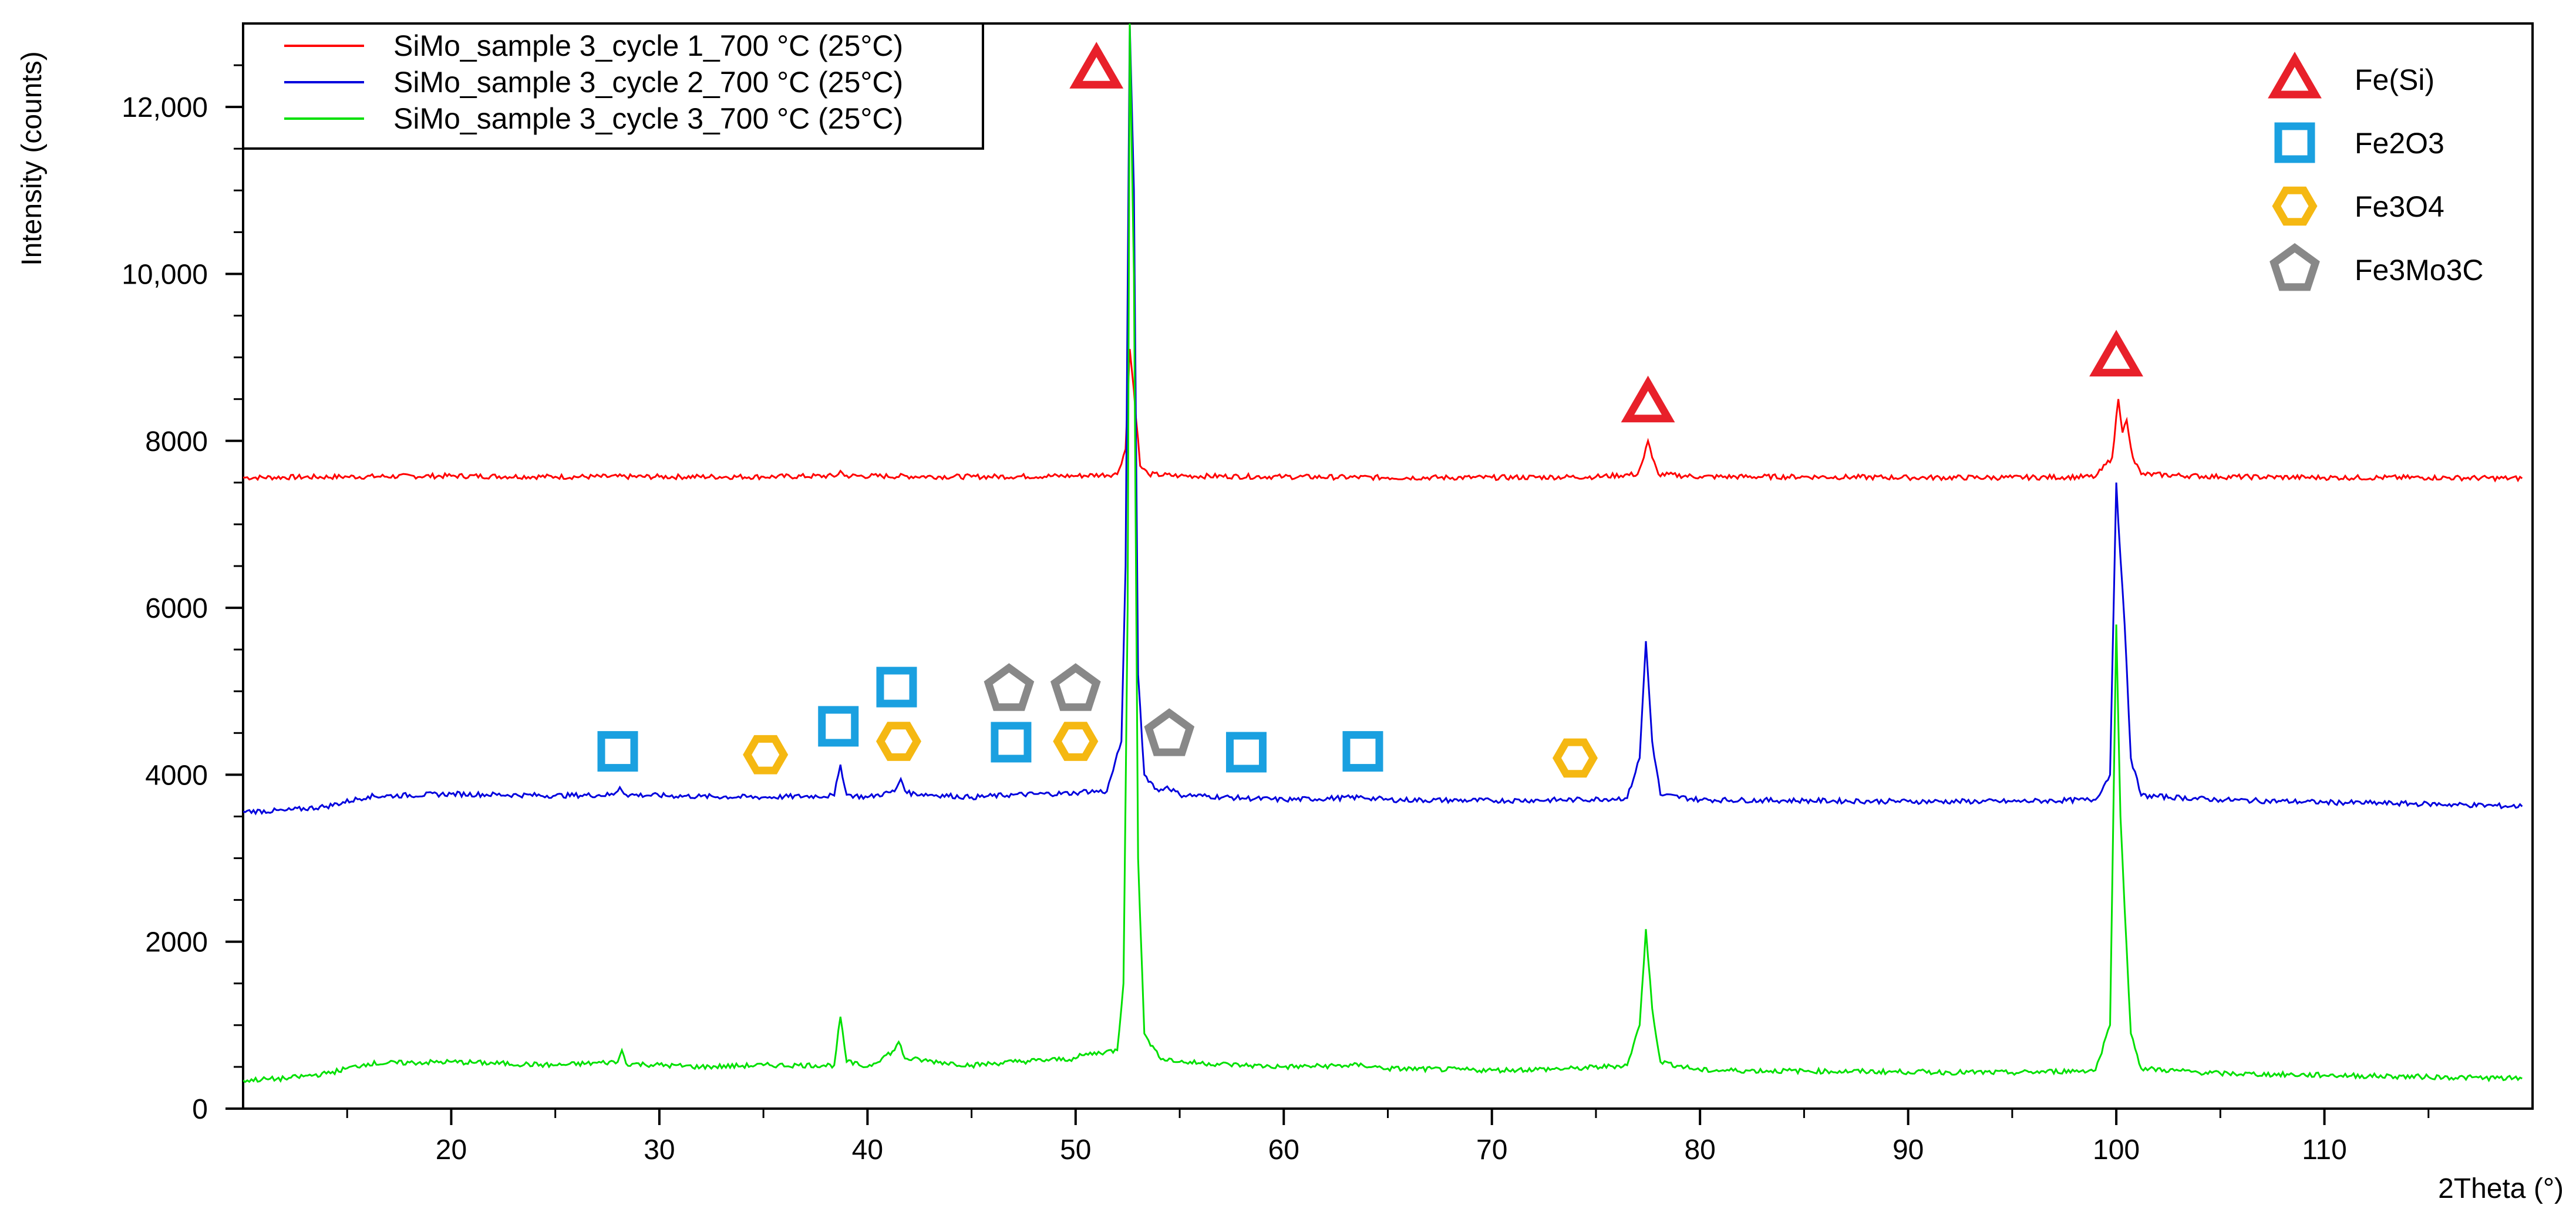  What do you see at coordinates (1699, 1150) in the screenshot?
I see `x-tick-label: 80` at bounding box center [1699, 1150].